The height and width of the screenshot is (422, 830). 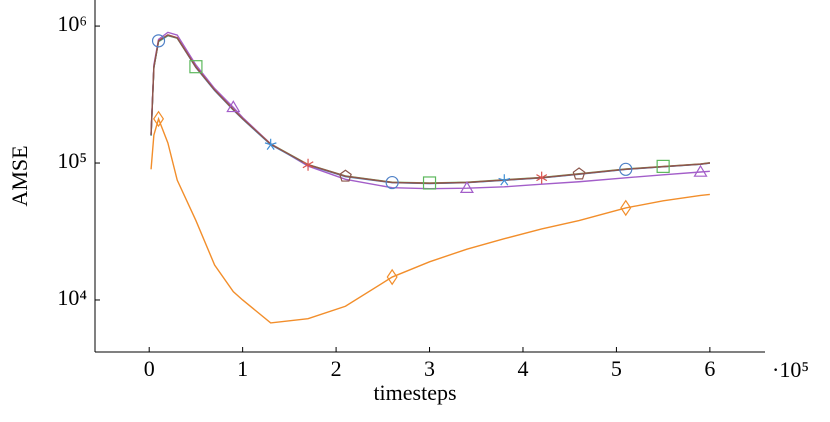 I want to click on x-tick-label: 4, so click(x=522, y=368).